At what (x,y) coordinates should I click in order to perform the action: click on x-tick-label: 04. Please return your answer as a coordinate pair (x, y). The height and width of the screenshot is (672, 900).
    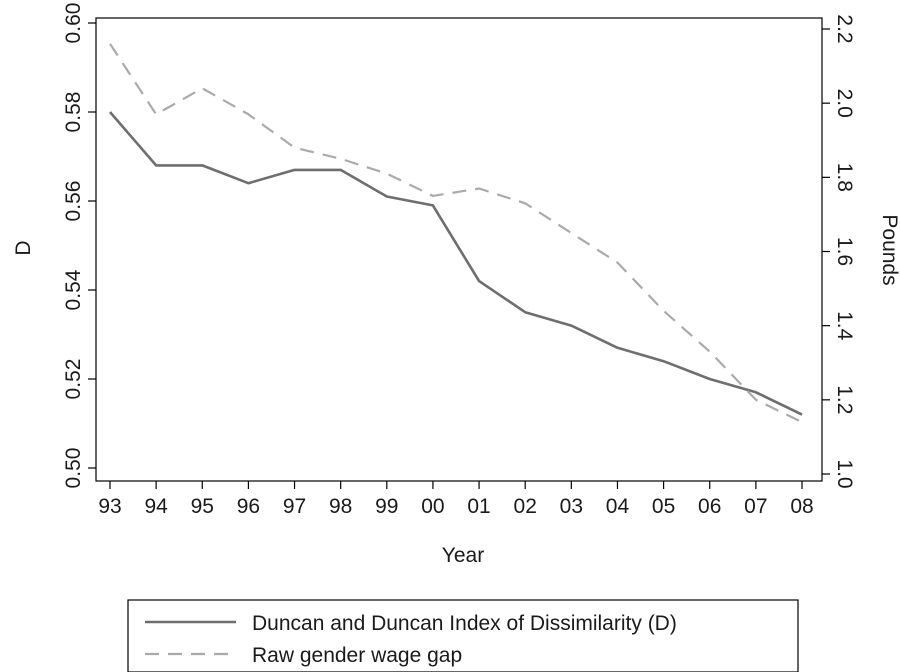
    Looking at the image, I should click on (618, 506).